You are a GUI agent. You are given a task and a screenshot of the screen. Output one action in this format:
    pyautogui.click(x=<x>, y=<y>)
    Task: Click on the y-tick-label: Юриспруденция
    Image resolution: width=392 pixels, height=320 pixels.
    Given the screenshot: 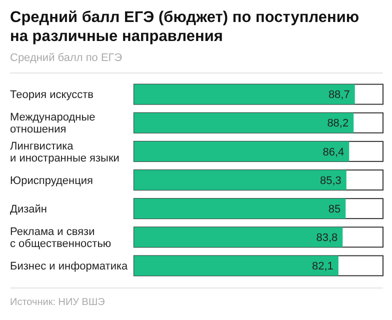 What is the action you would take?
    pyautogui.click(x=52, y=180)
    